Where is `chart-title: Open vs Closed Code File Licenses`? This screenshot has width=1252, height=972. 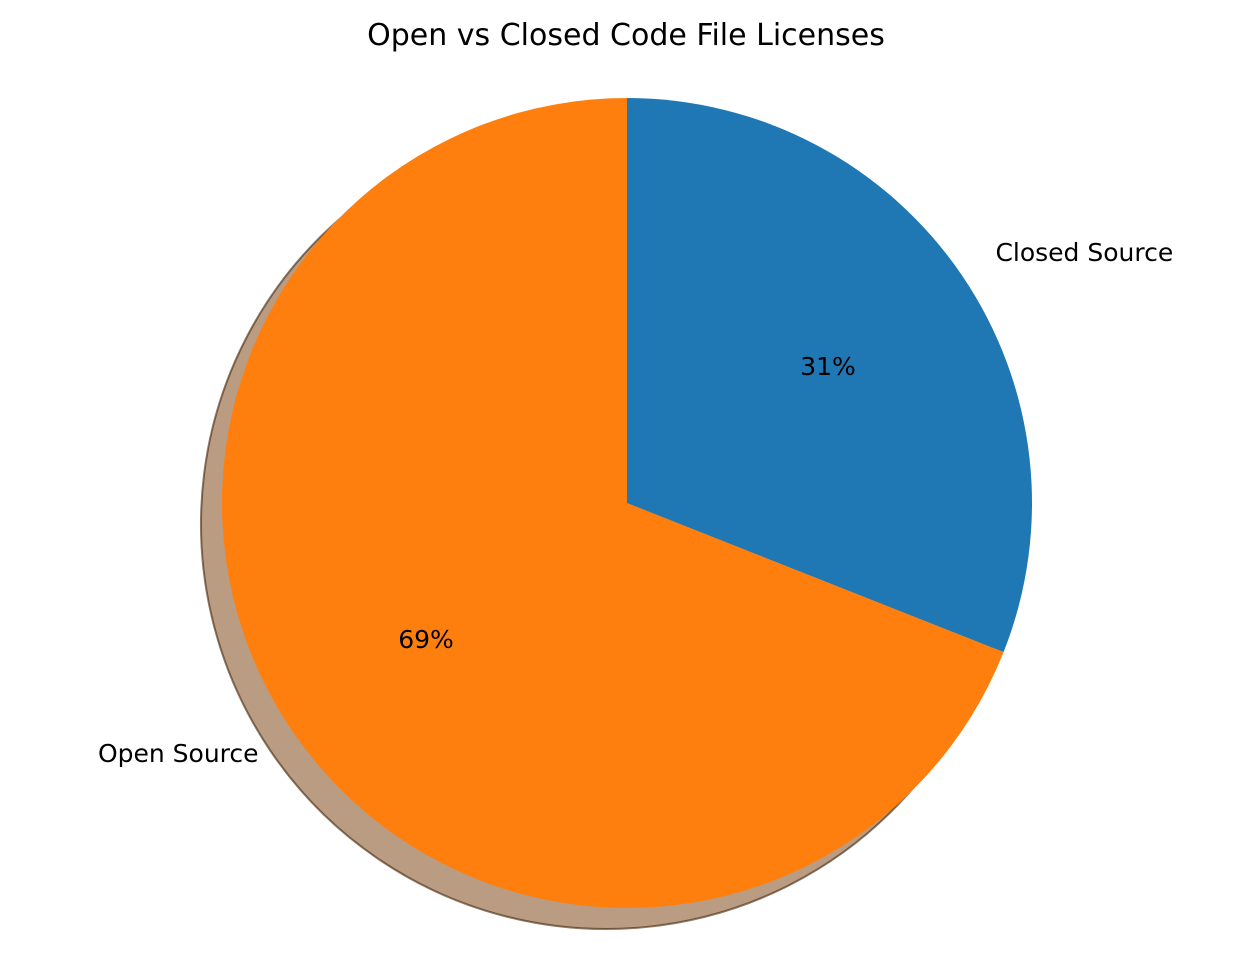
chart-title: Open vs Closed Code File Licenses is located at coordinates (626, 35).